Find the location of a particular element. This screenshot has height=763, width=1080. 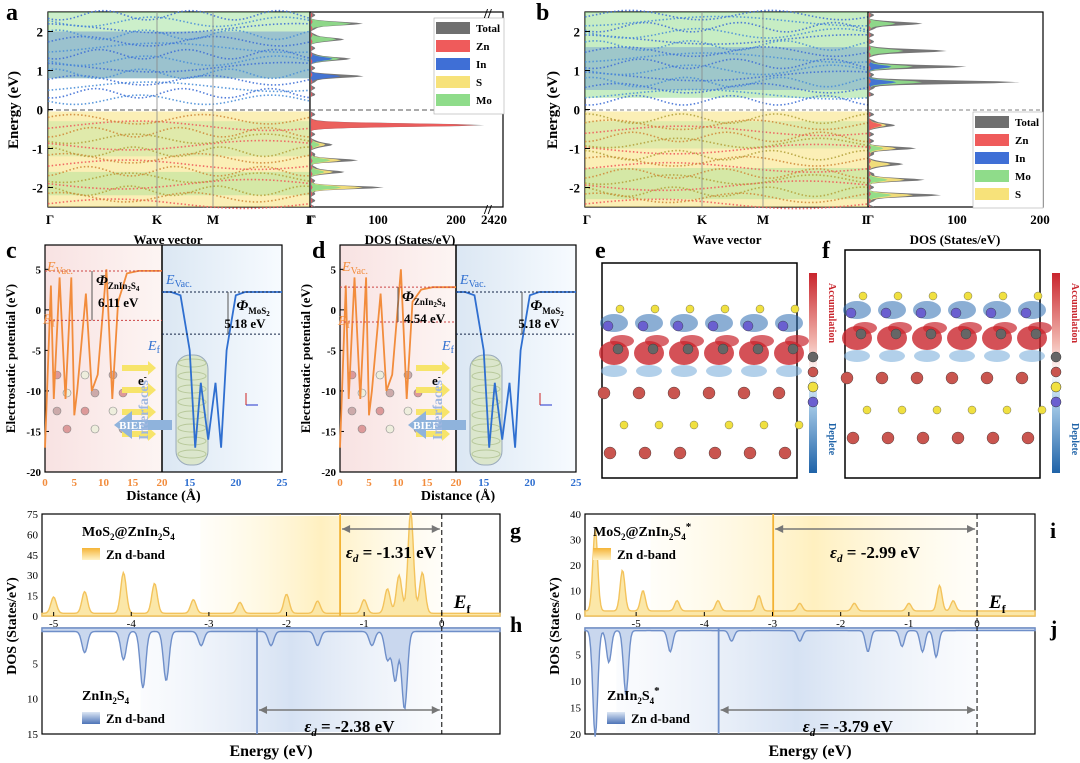

bottom-legend-swatch is located at coordinates (616, 718).